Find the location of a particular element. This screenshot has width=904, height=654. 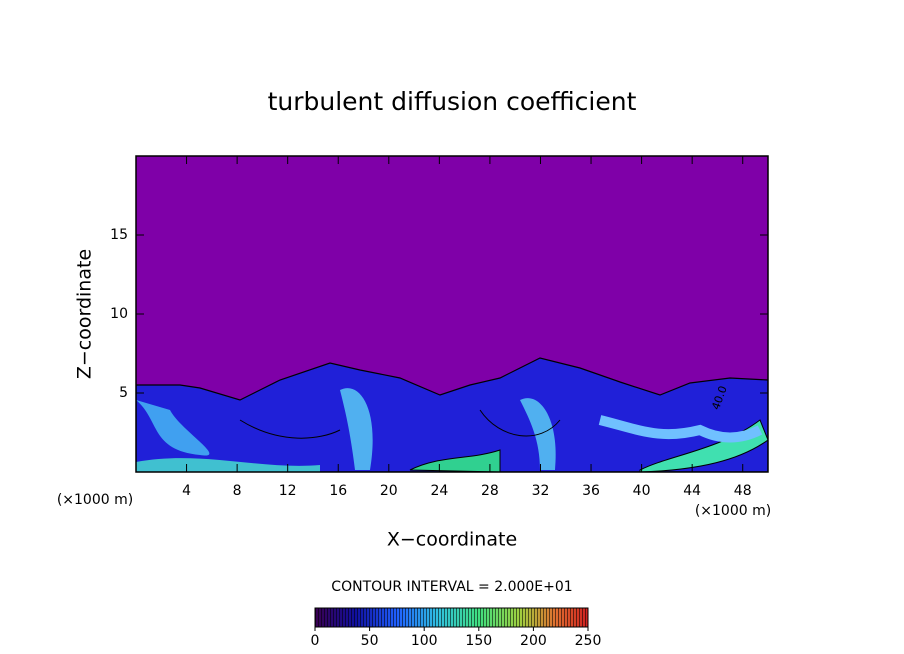

layer-fill is located at coordinates (452, 414).